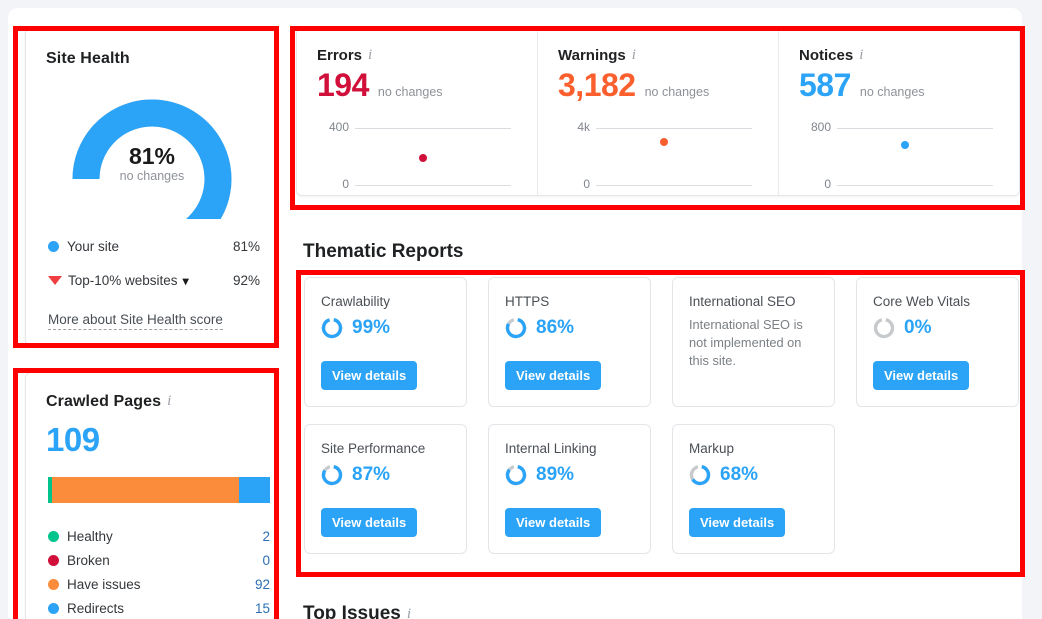 This screenshot has width=1042, height=619. Describe the element at coordinates (93, 246) in the screenshot. I see `legend-label-your-site: Your site` at that location.